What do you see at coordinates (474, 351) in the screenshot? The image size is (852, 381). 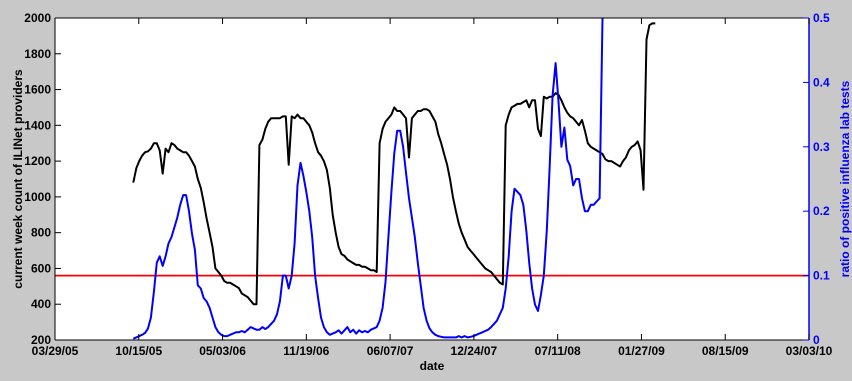 I see `x-tick-label: 12/24/07` at bounding box center [474, 351].